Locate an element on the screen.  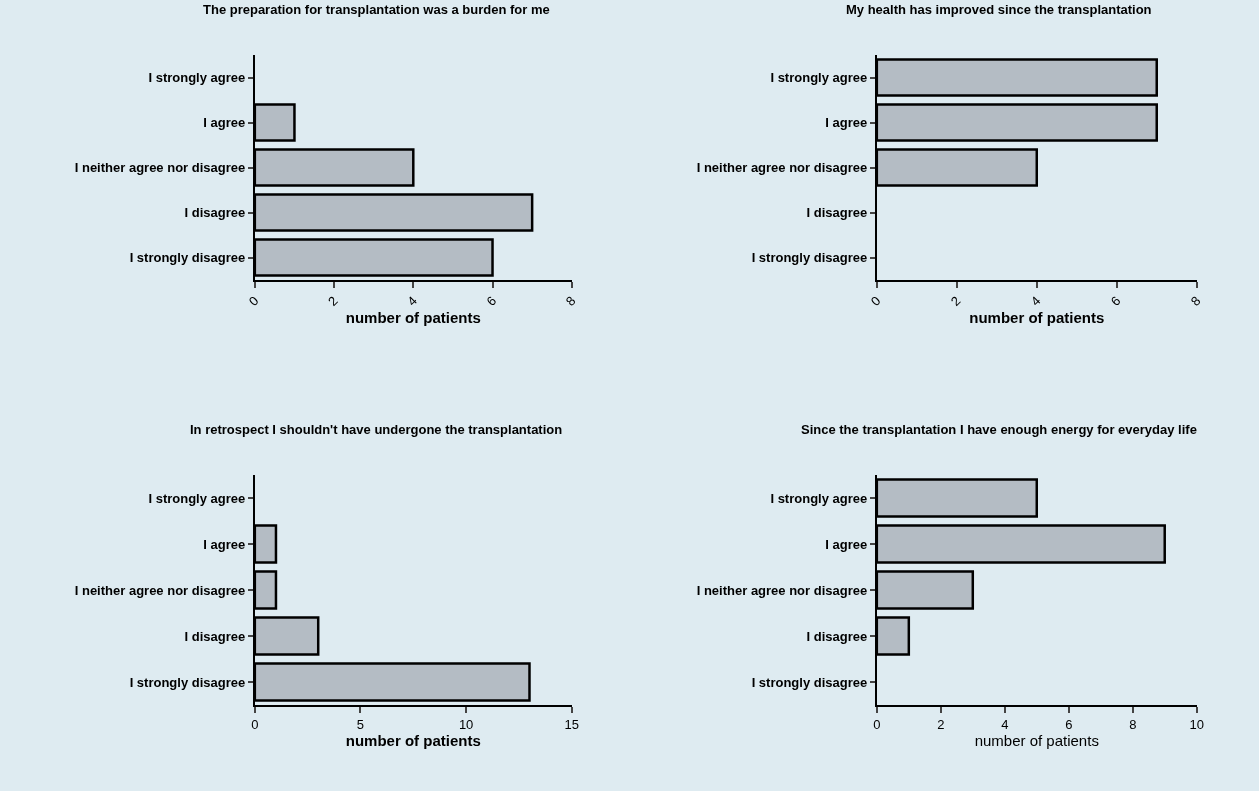
x-tick-label: 15 is located at coordinates (571, 724).